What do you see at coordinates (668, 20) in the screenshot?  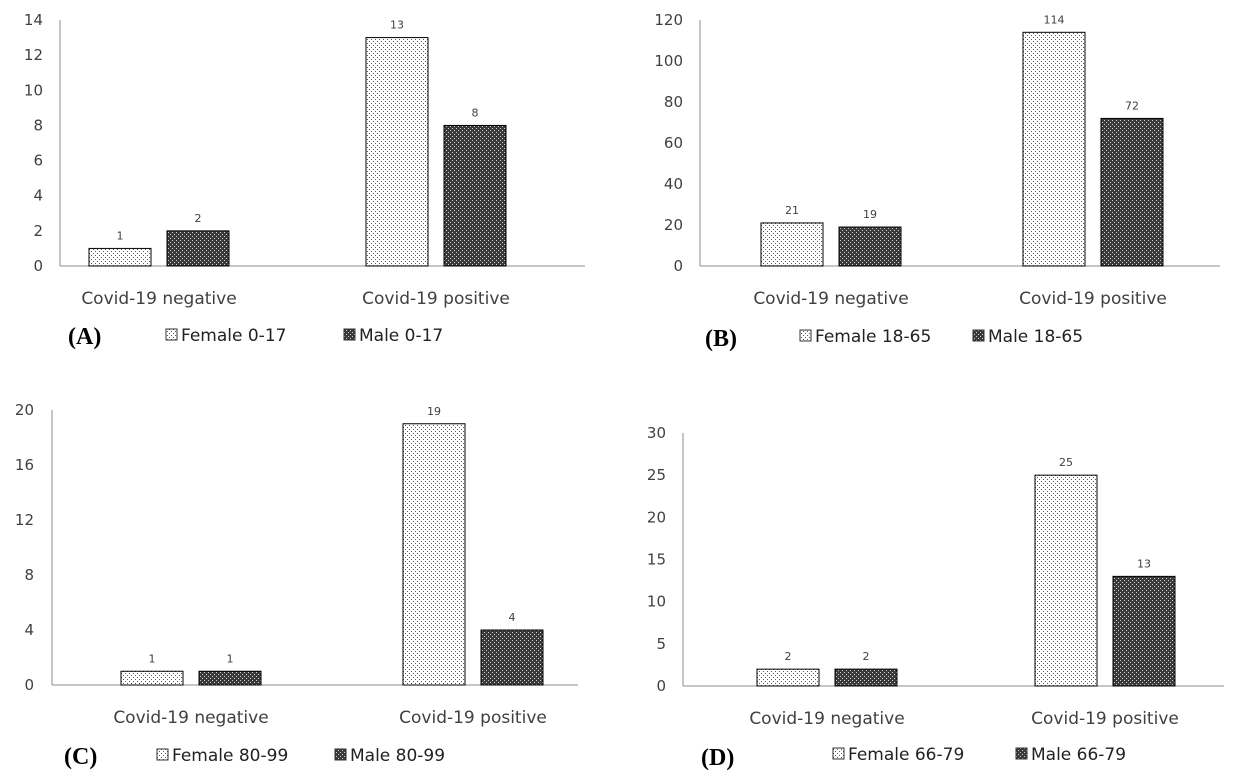 I see `y-tick-label: 120` at bounding box center [668, 20].